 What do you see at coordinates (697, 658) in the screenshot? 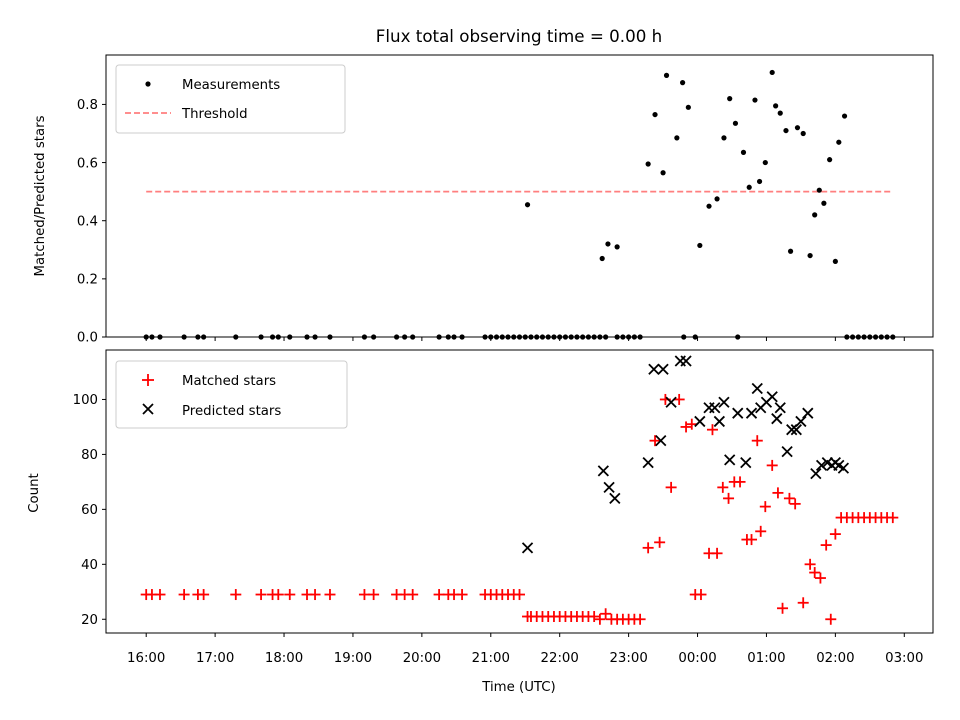
I see `x-tick-label: 00:00` at bounding box center [697, 658].